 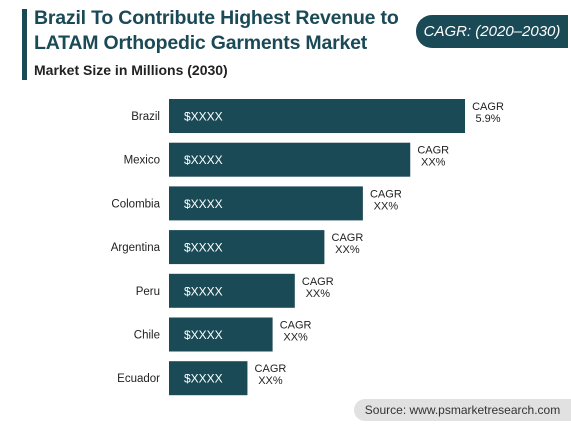 I want to click on cagr-label-brazil-value: 5.9%, so click(x=487, y=119).